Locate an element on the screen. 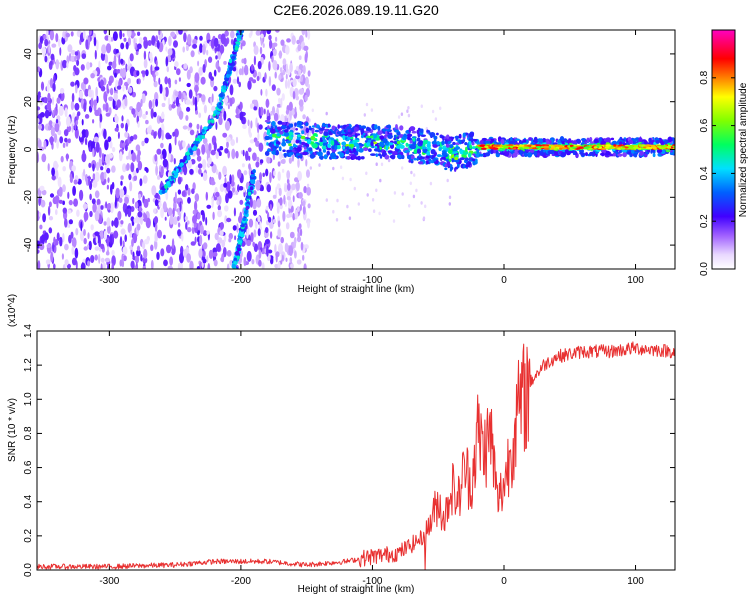 The image size is (750, 600). spectrogram-x-axis-label: Height of straight line (km) is located at coordinates (356, 289).